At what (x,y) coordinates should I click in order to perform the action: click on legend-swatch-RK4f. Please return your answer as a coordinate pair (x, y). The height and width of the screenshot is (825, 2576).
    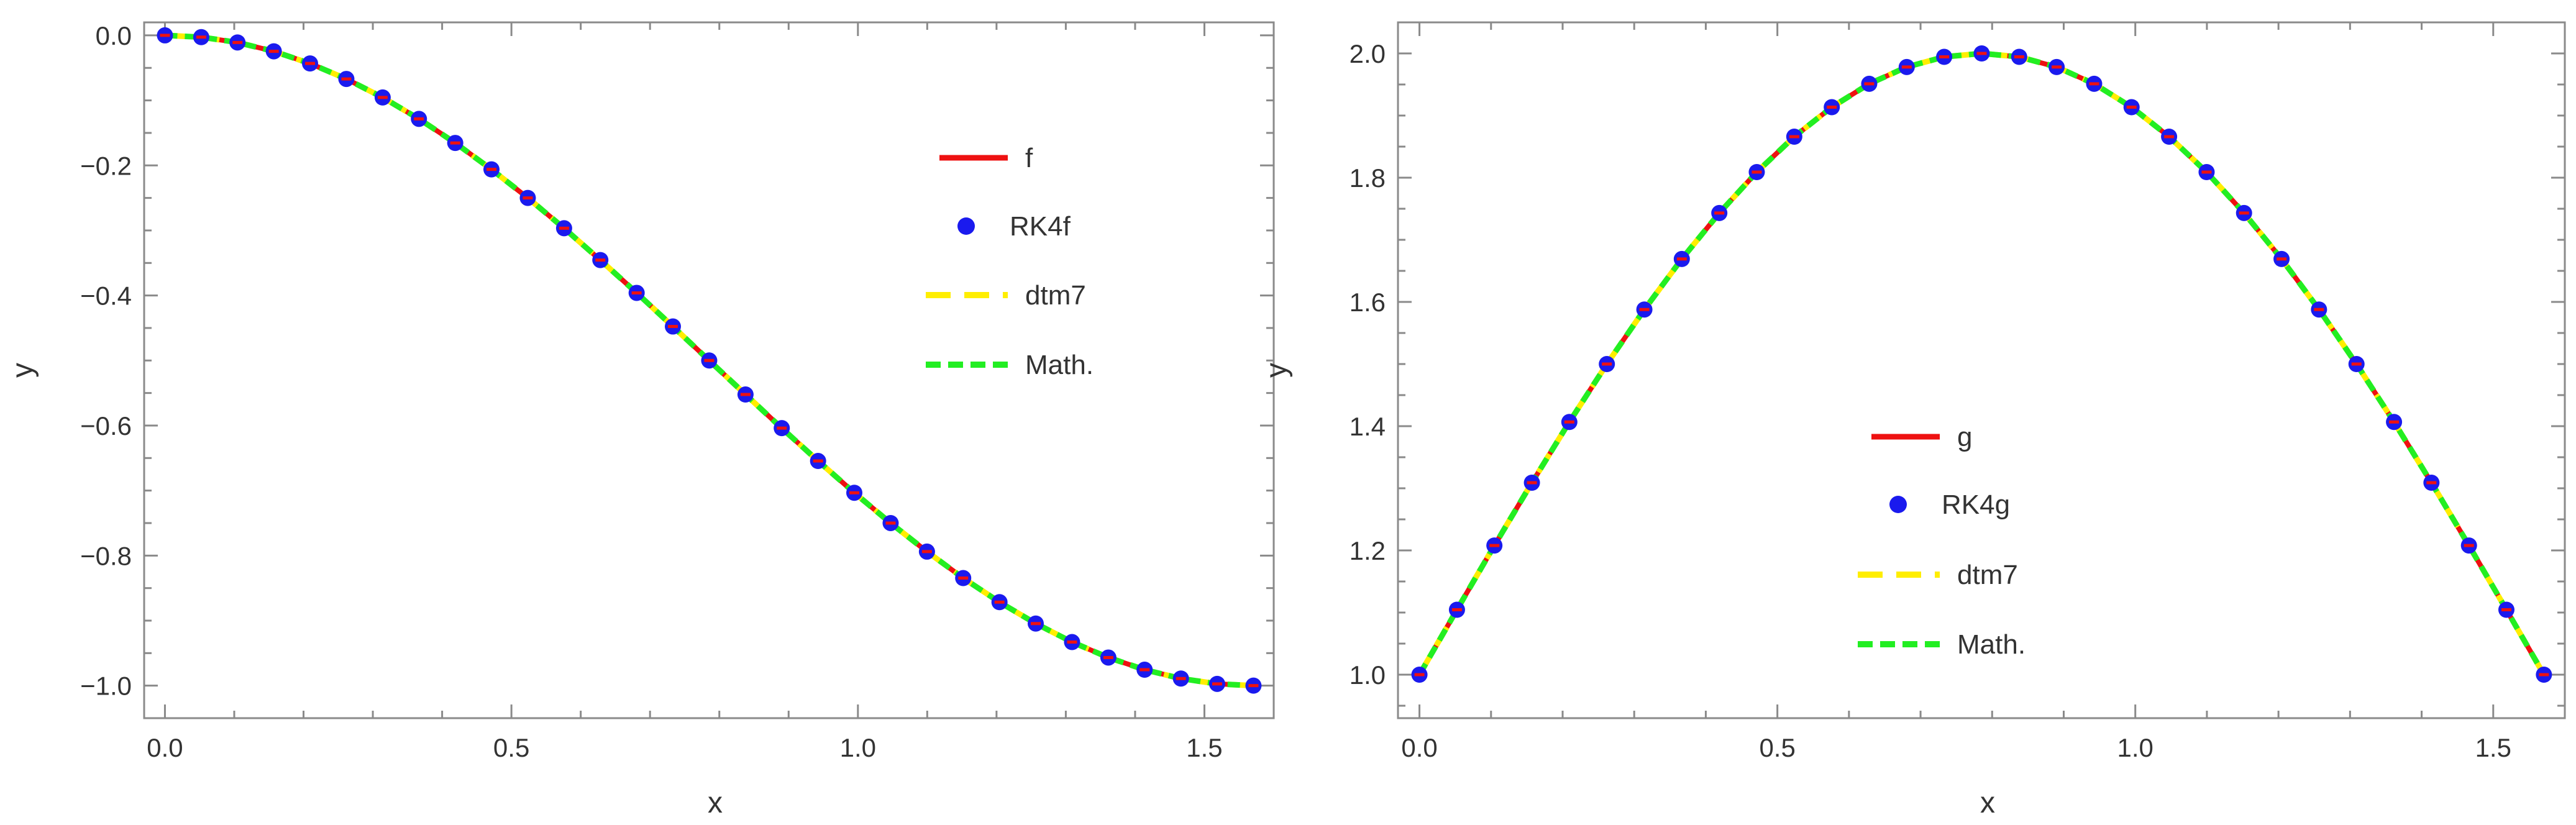
    Looking at the image, I should click on (966, 226).